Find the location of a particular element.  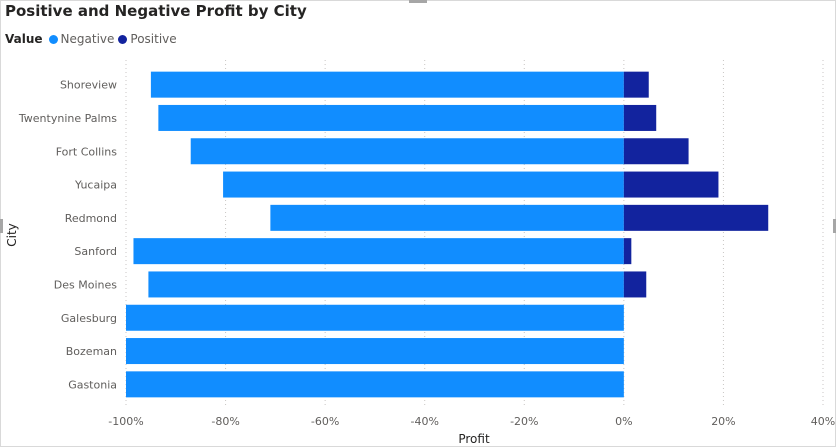

legend-item-negative: Negative is located at coordinates (81, 39).